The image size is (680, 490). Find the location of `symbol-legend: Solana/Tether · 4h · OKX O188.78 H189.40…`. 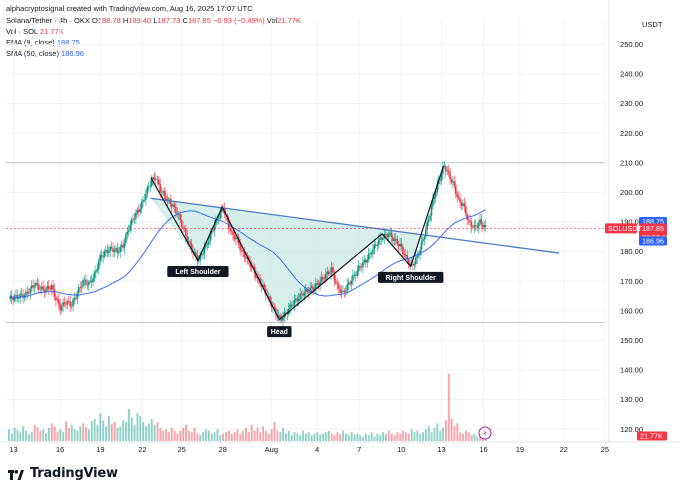

symbol-legend: Solana/Tether · 4h · OKX O188.78 H189.40… is located at coordinates (154, 20).